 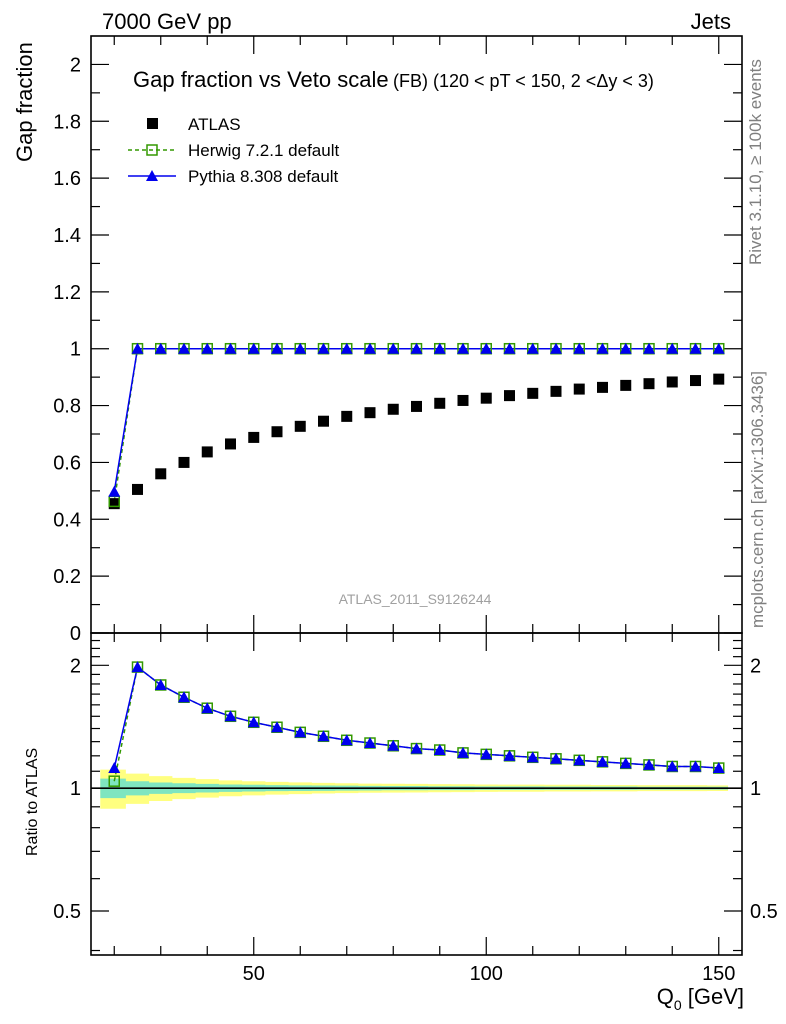 I want to click on x-tick-label: 150, so click(x=718, y=974).